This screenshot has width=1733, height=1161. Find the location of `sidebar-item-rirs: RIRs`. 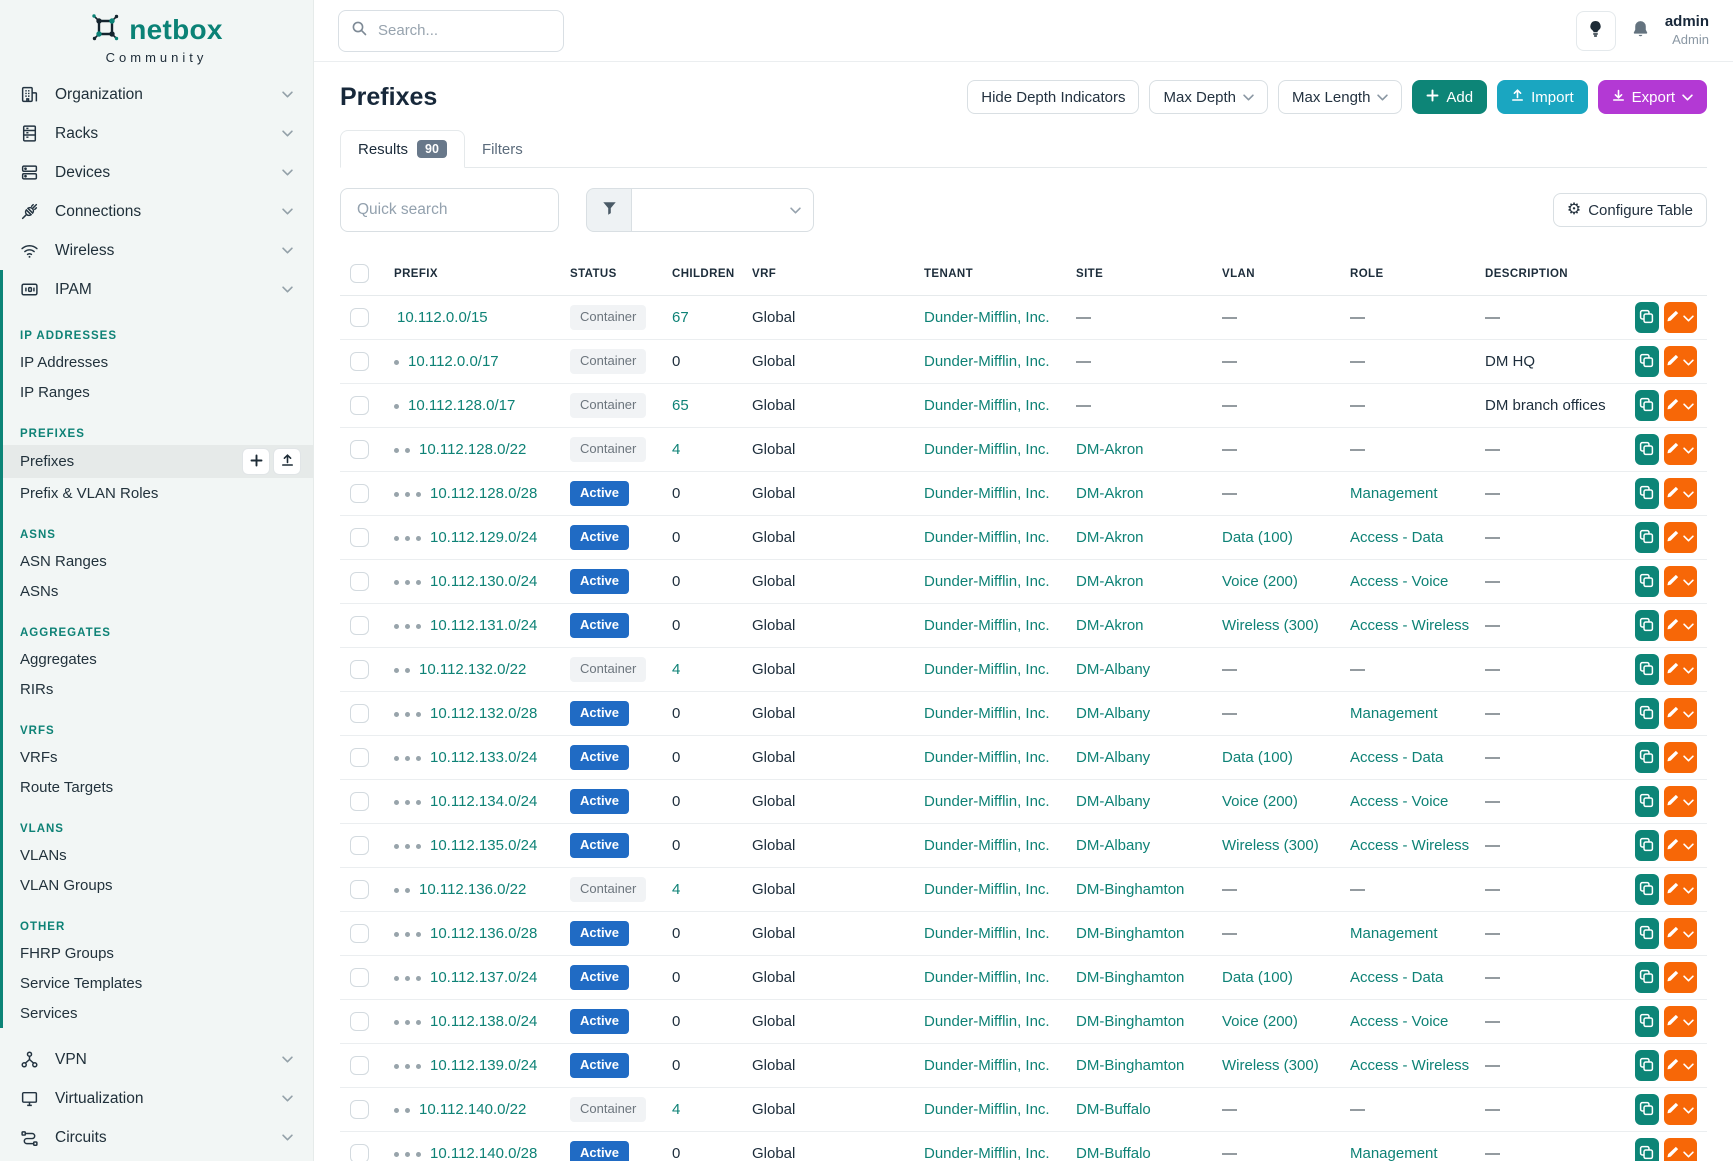

sidebar-item-rirs: RIRs is located at coordinates (37, 689).